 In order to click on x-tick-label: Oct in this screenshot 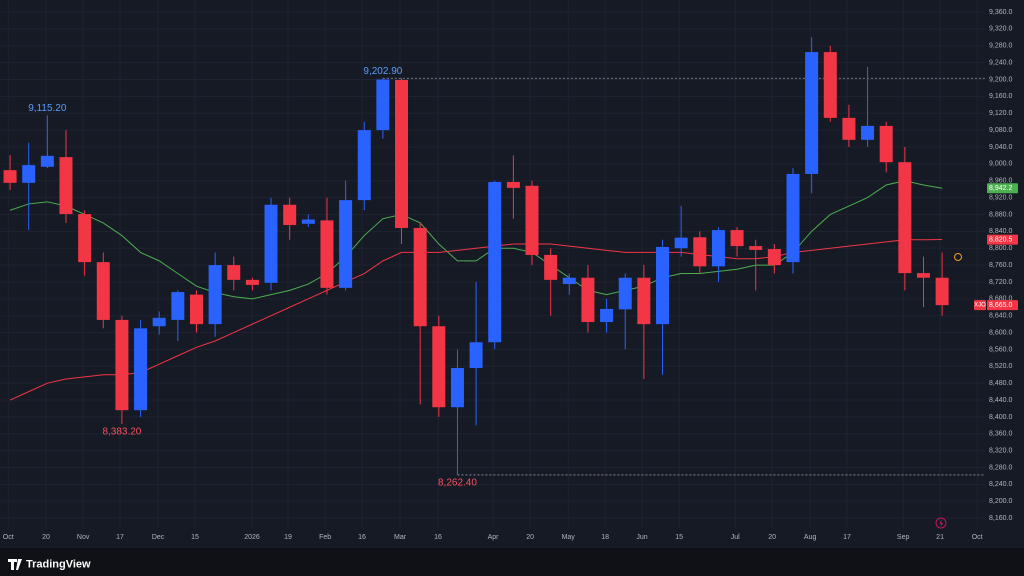, I will do `click(8, 537)`.